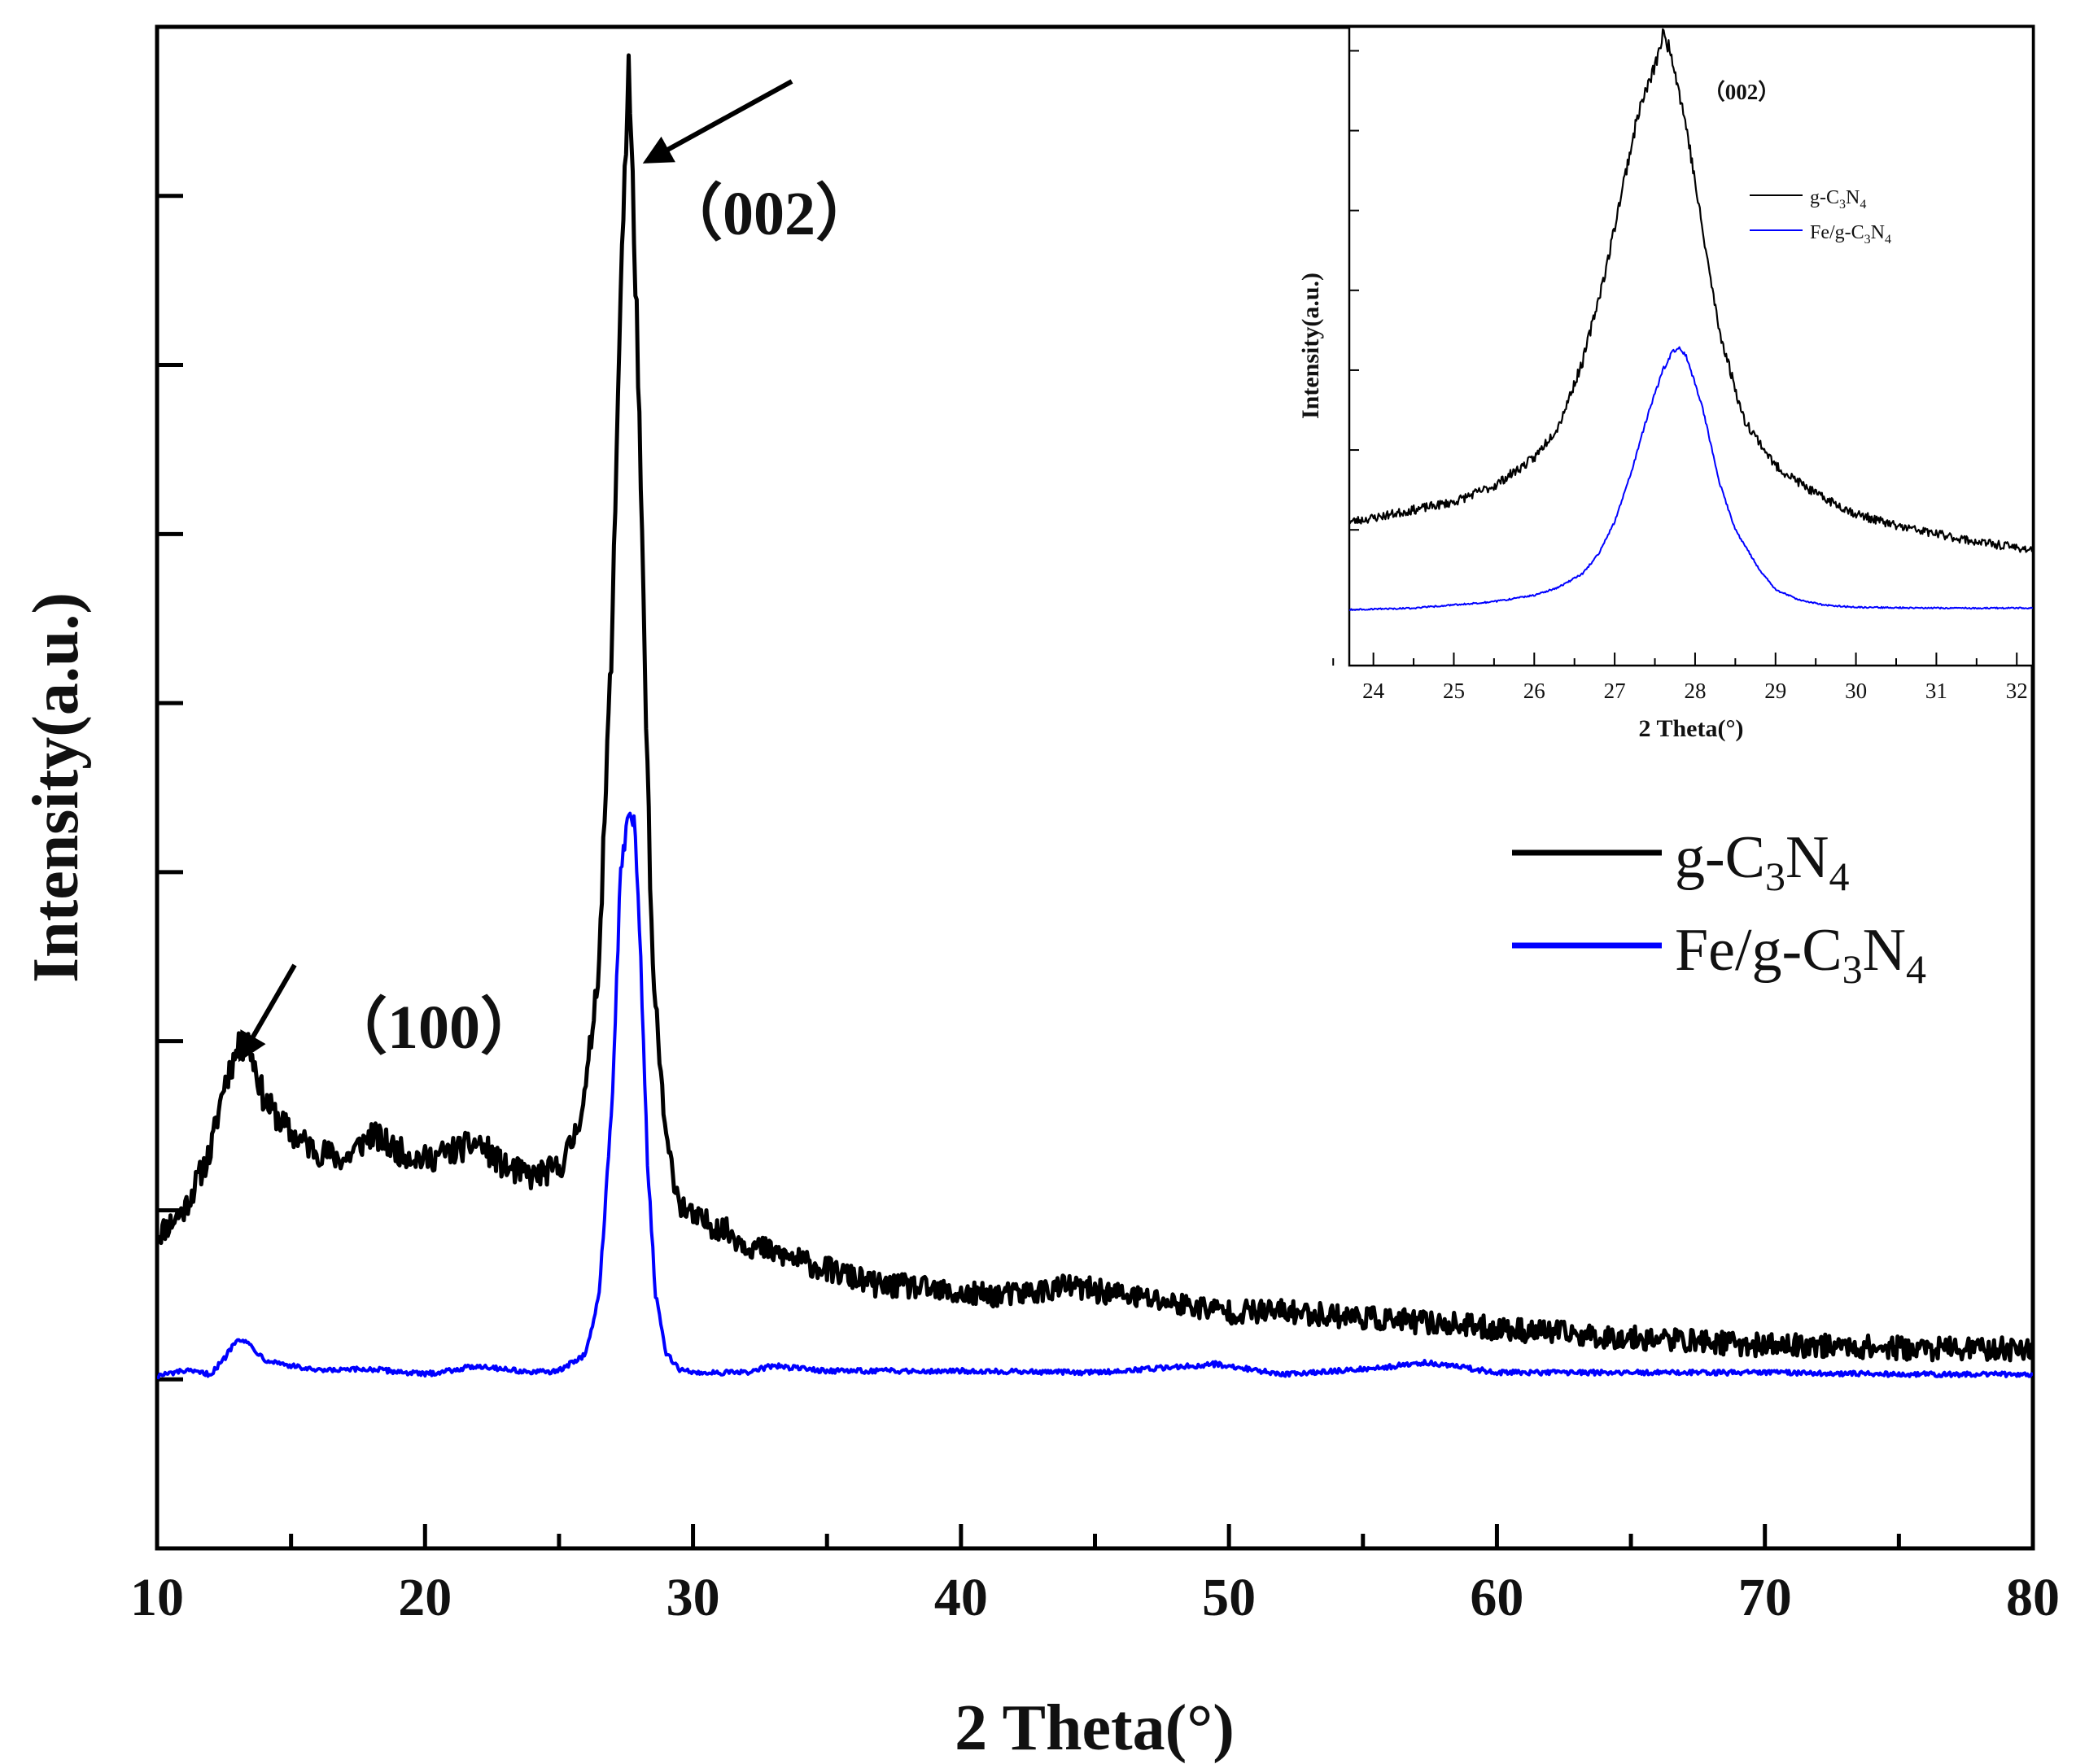 The image size is (2076, 1764). Describe the element at coordinates (1691, 291) in the screenshot. I see `series-line-g-c3n4` at that location.